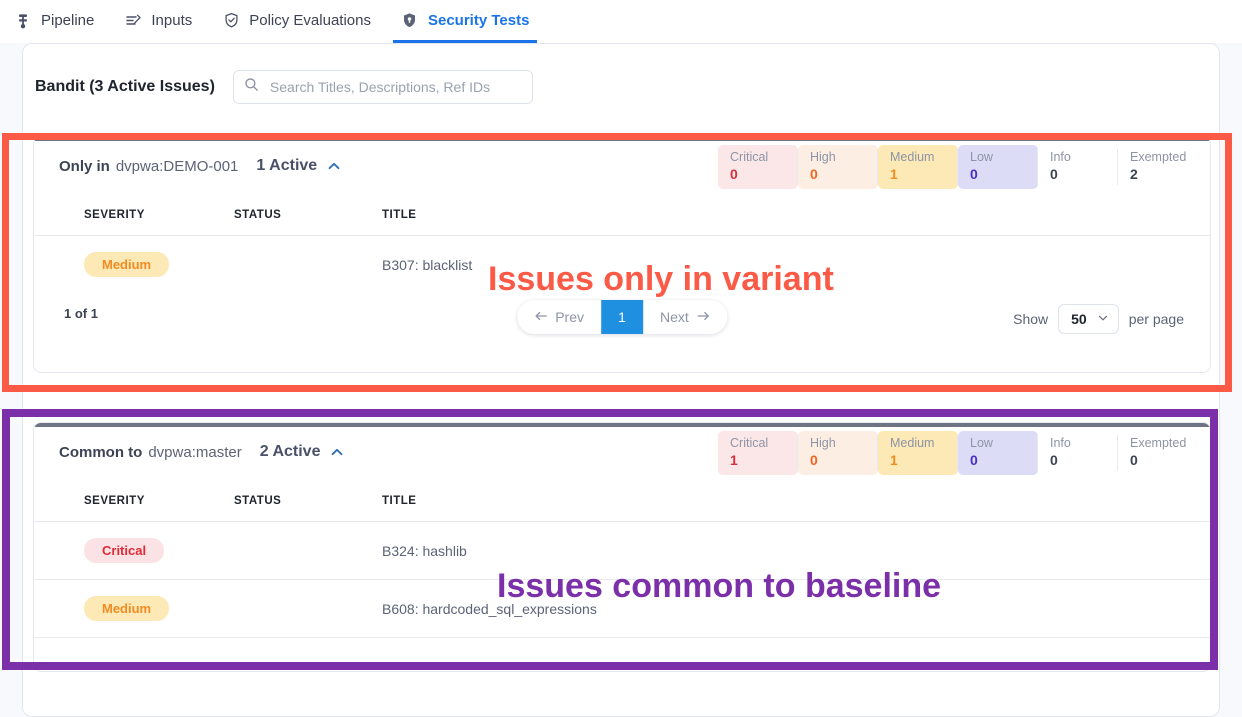 This screenshot has width=1242, height=717. Describe the element at coordinates (125, 86) in the screenshot. I see `page-title: Bandit (3 Active Issues)` at that location.